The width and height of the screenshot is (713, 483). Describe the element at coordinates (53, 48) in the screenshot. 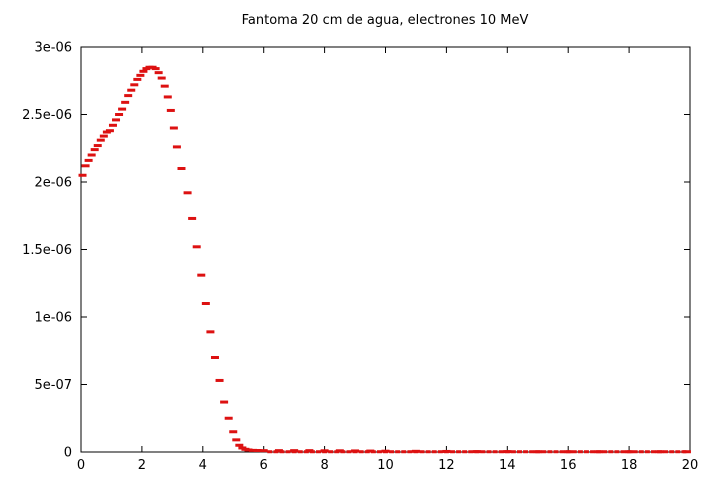

I see `y-tick-label: 3e-06` at that location.